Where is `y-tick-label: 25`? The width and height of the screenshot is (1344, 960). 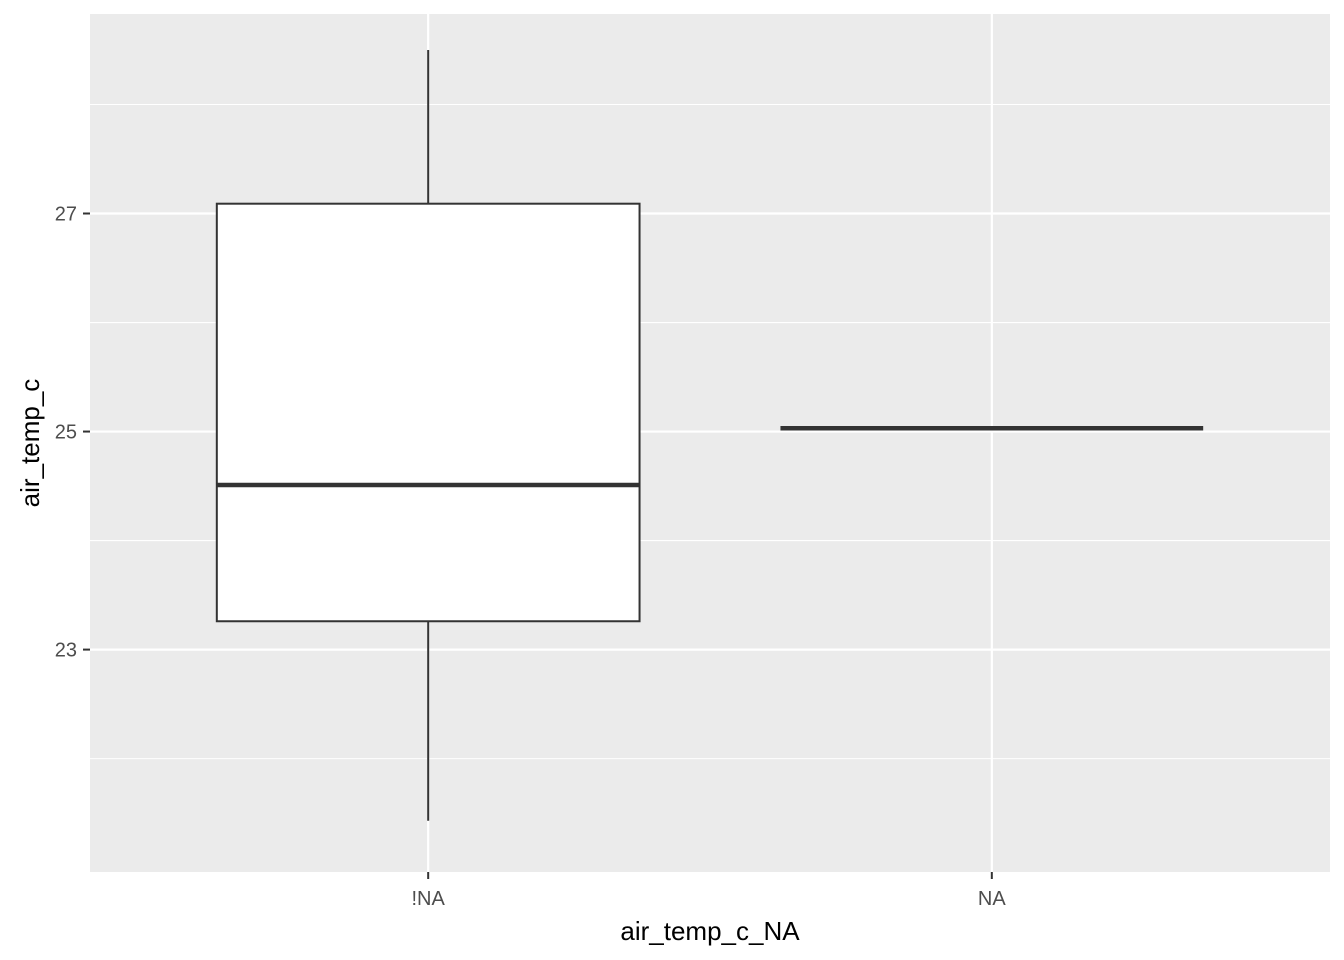 y-tick-label: 25 is located at coordinates (66, 433).